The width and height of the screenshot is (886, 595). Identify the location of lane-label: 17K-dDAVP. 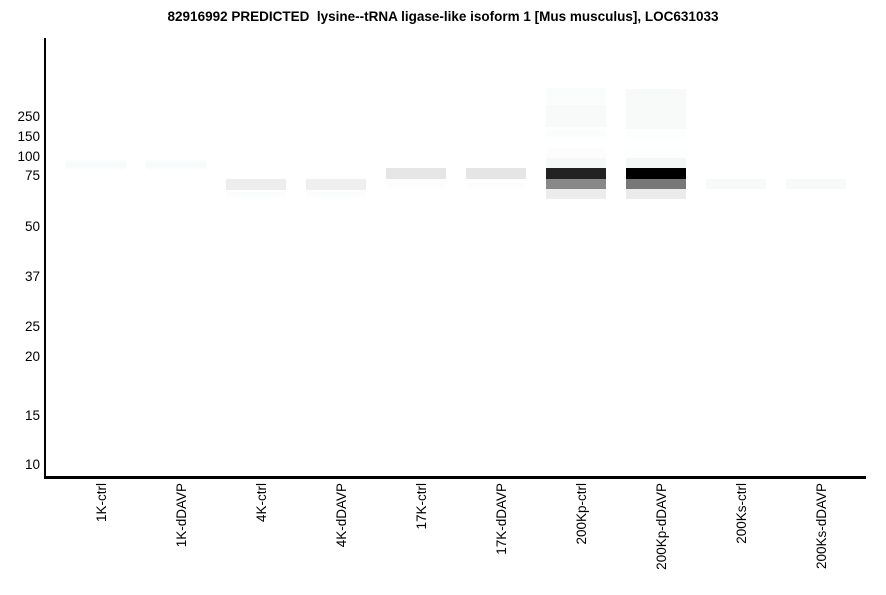
(501, 519).